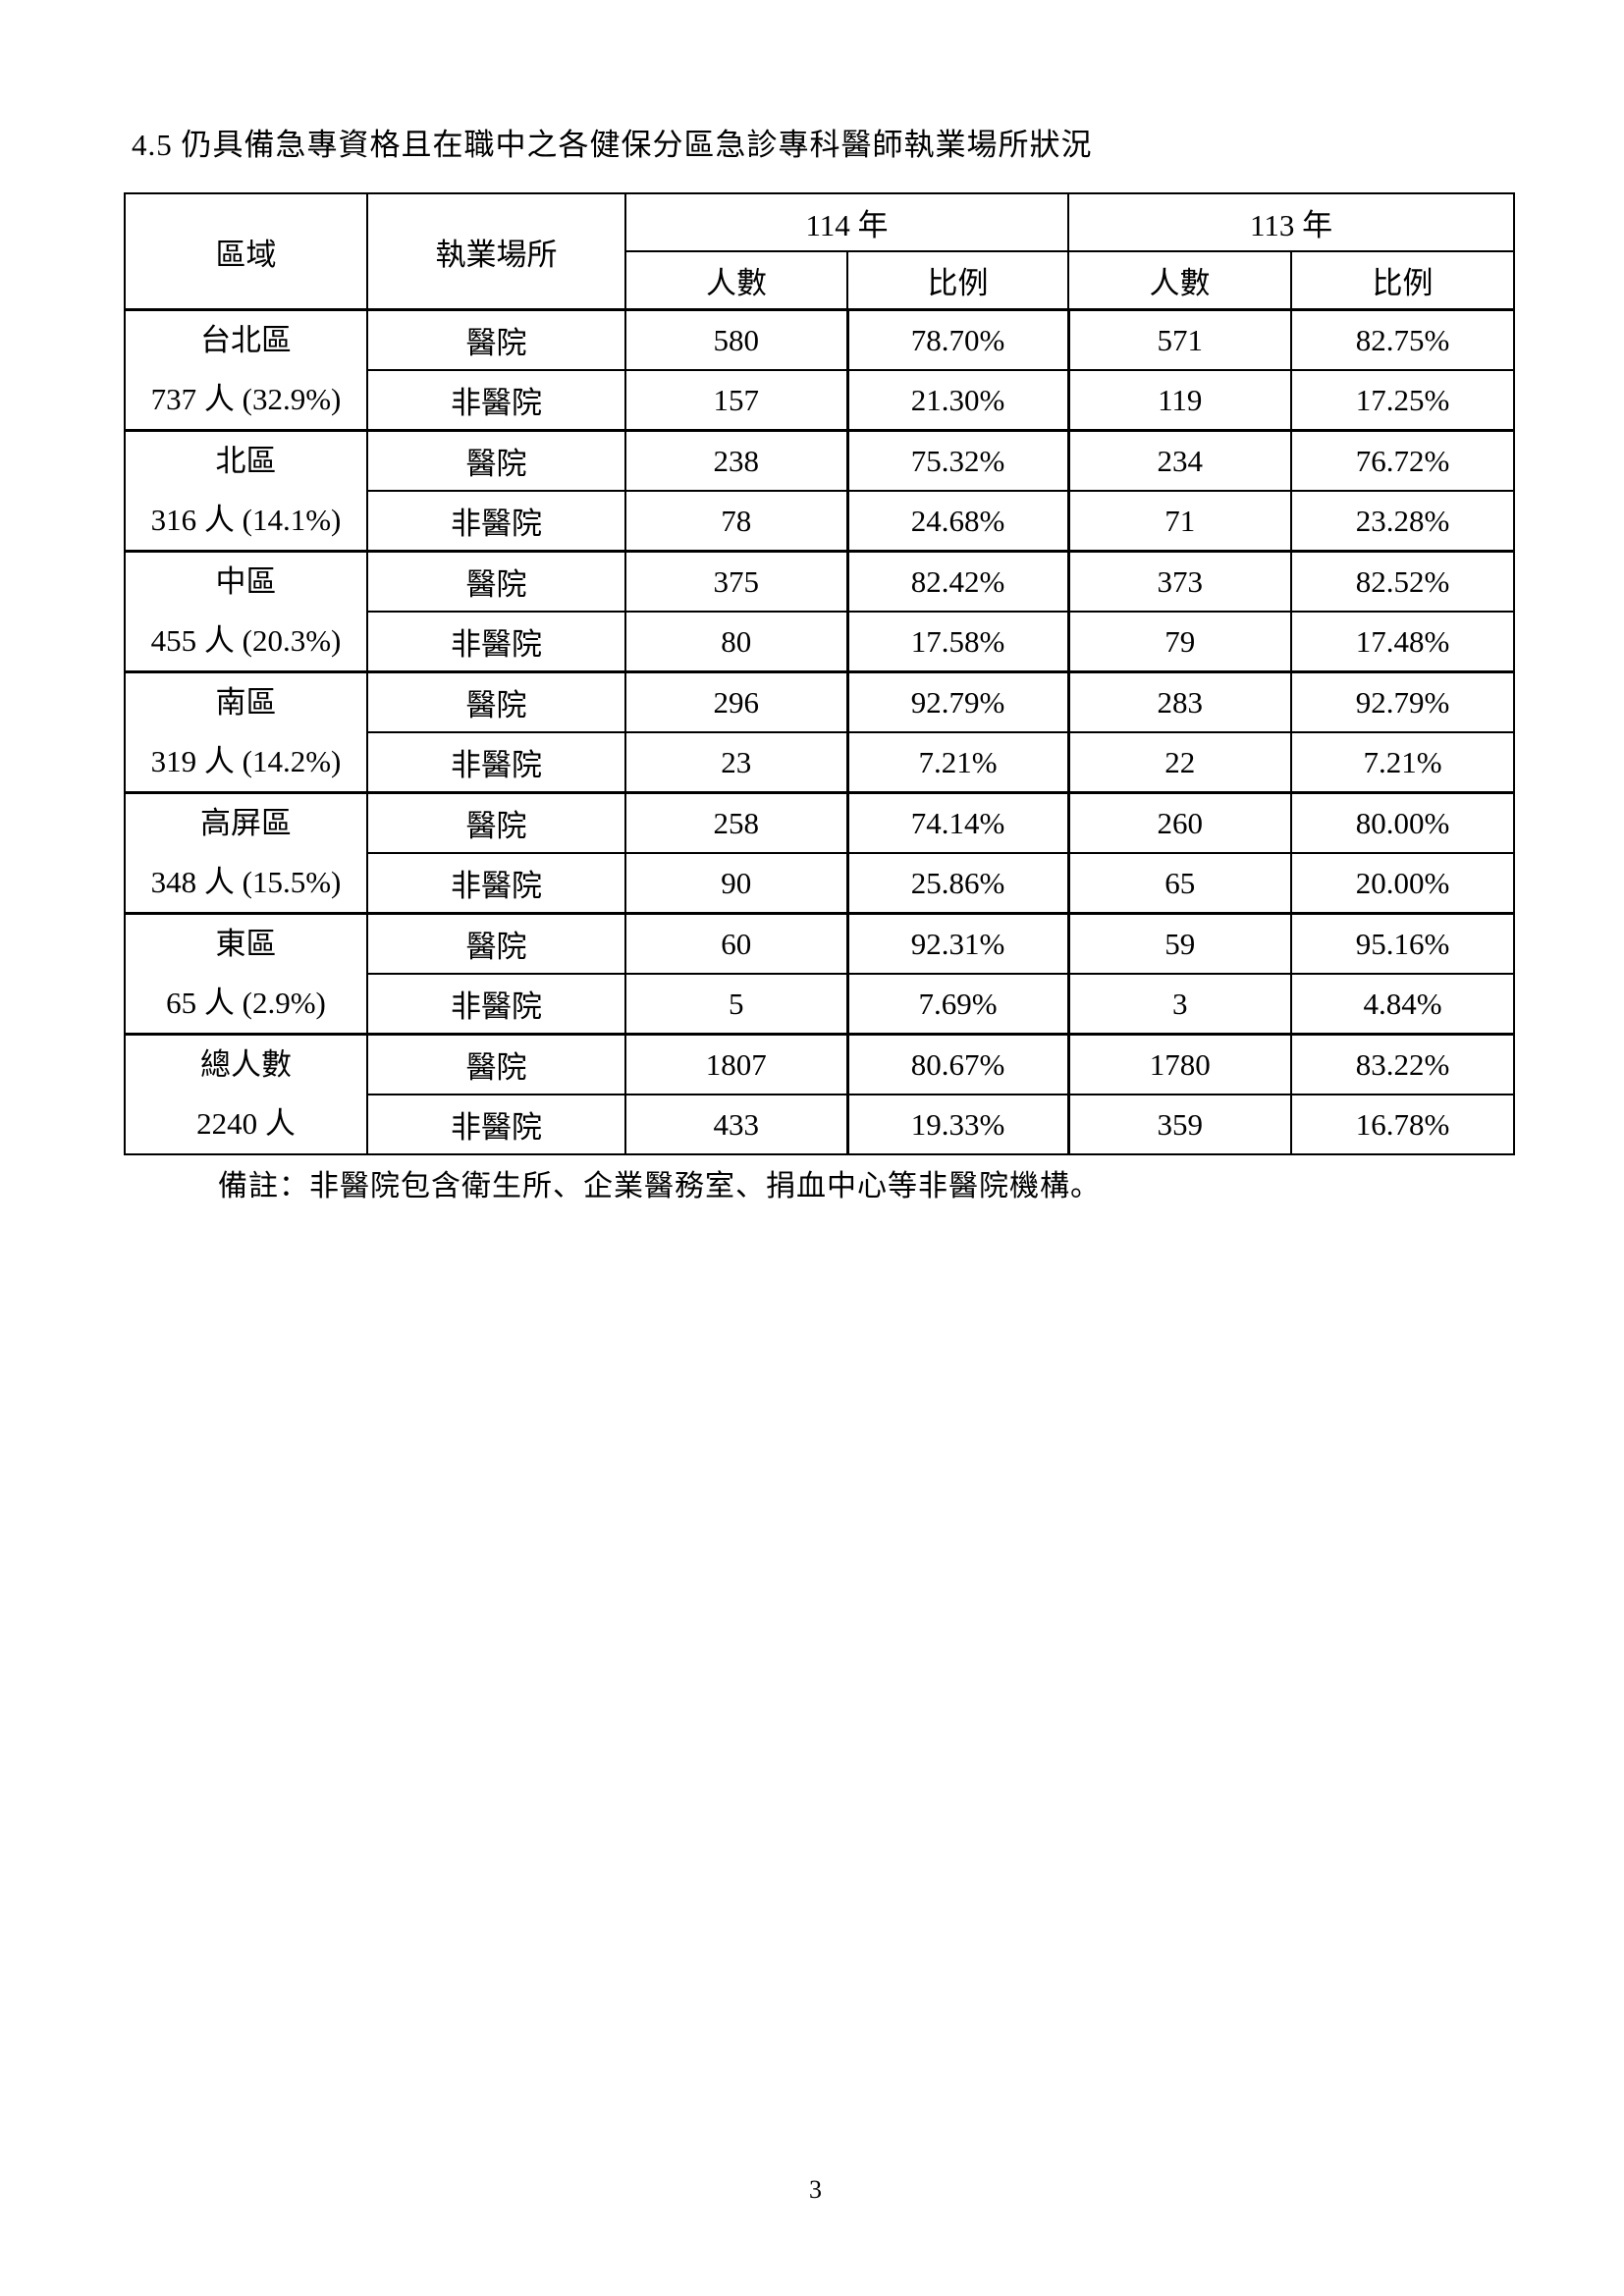  Describe the element at coordinates (246, 370) in the screenshot. I see `region-cell: 台北區 737 人 (32.9%)` at that location.